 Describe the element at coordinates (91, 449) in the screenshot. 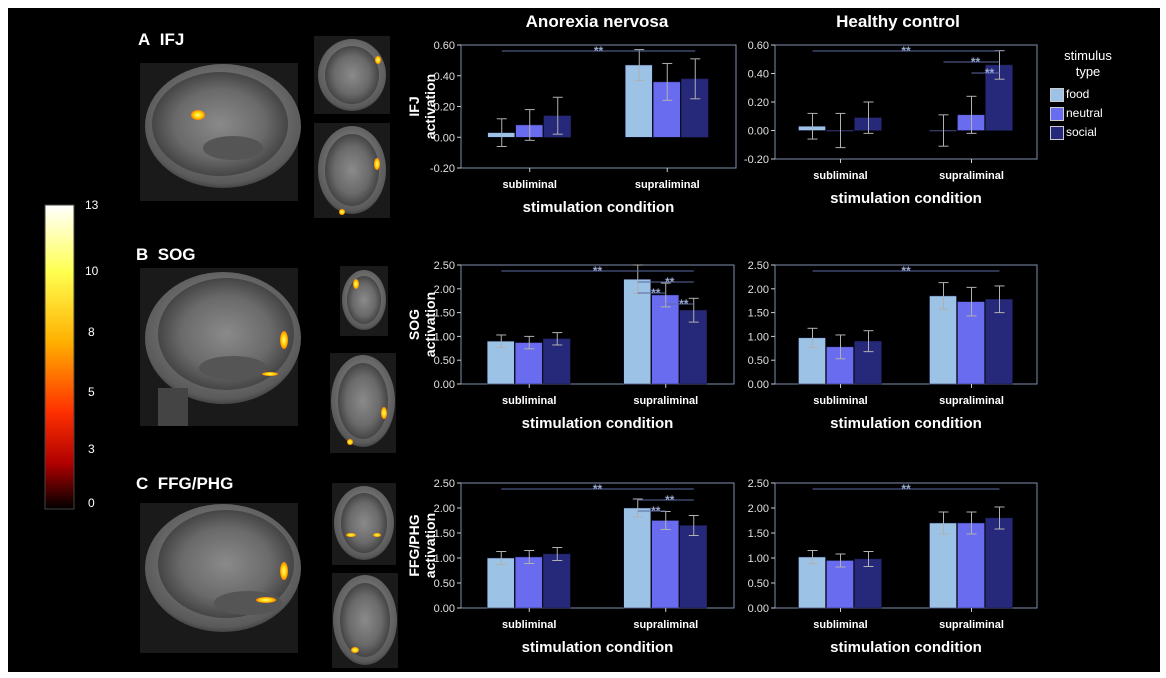

I see `colorbar-tick: 3` at that location.